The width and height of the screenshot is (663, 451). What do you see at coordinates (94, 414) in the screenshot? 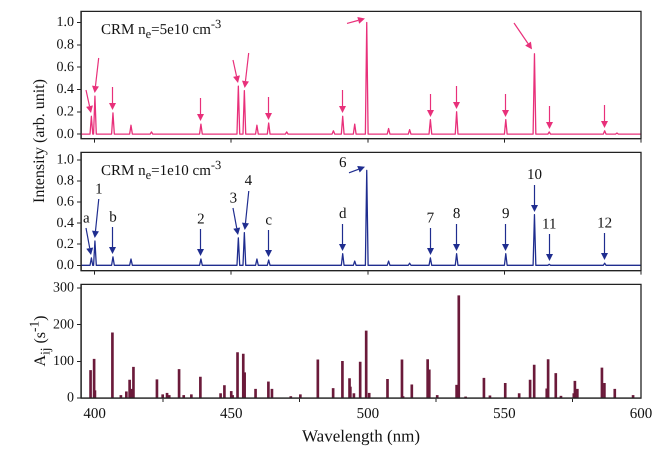
I see `x-tick-label: 400` at bounding box center [94, 414].